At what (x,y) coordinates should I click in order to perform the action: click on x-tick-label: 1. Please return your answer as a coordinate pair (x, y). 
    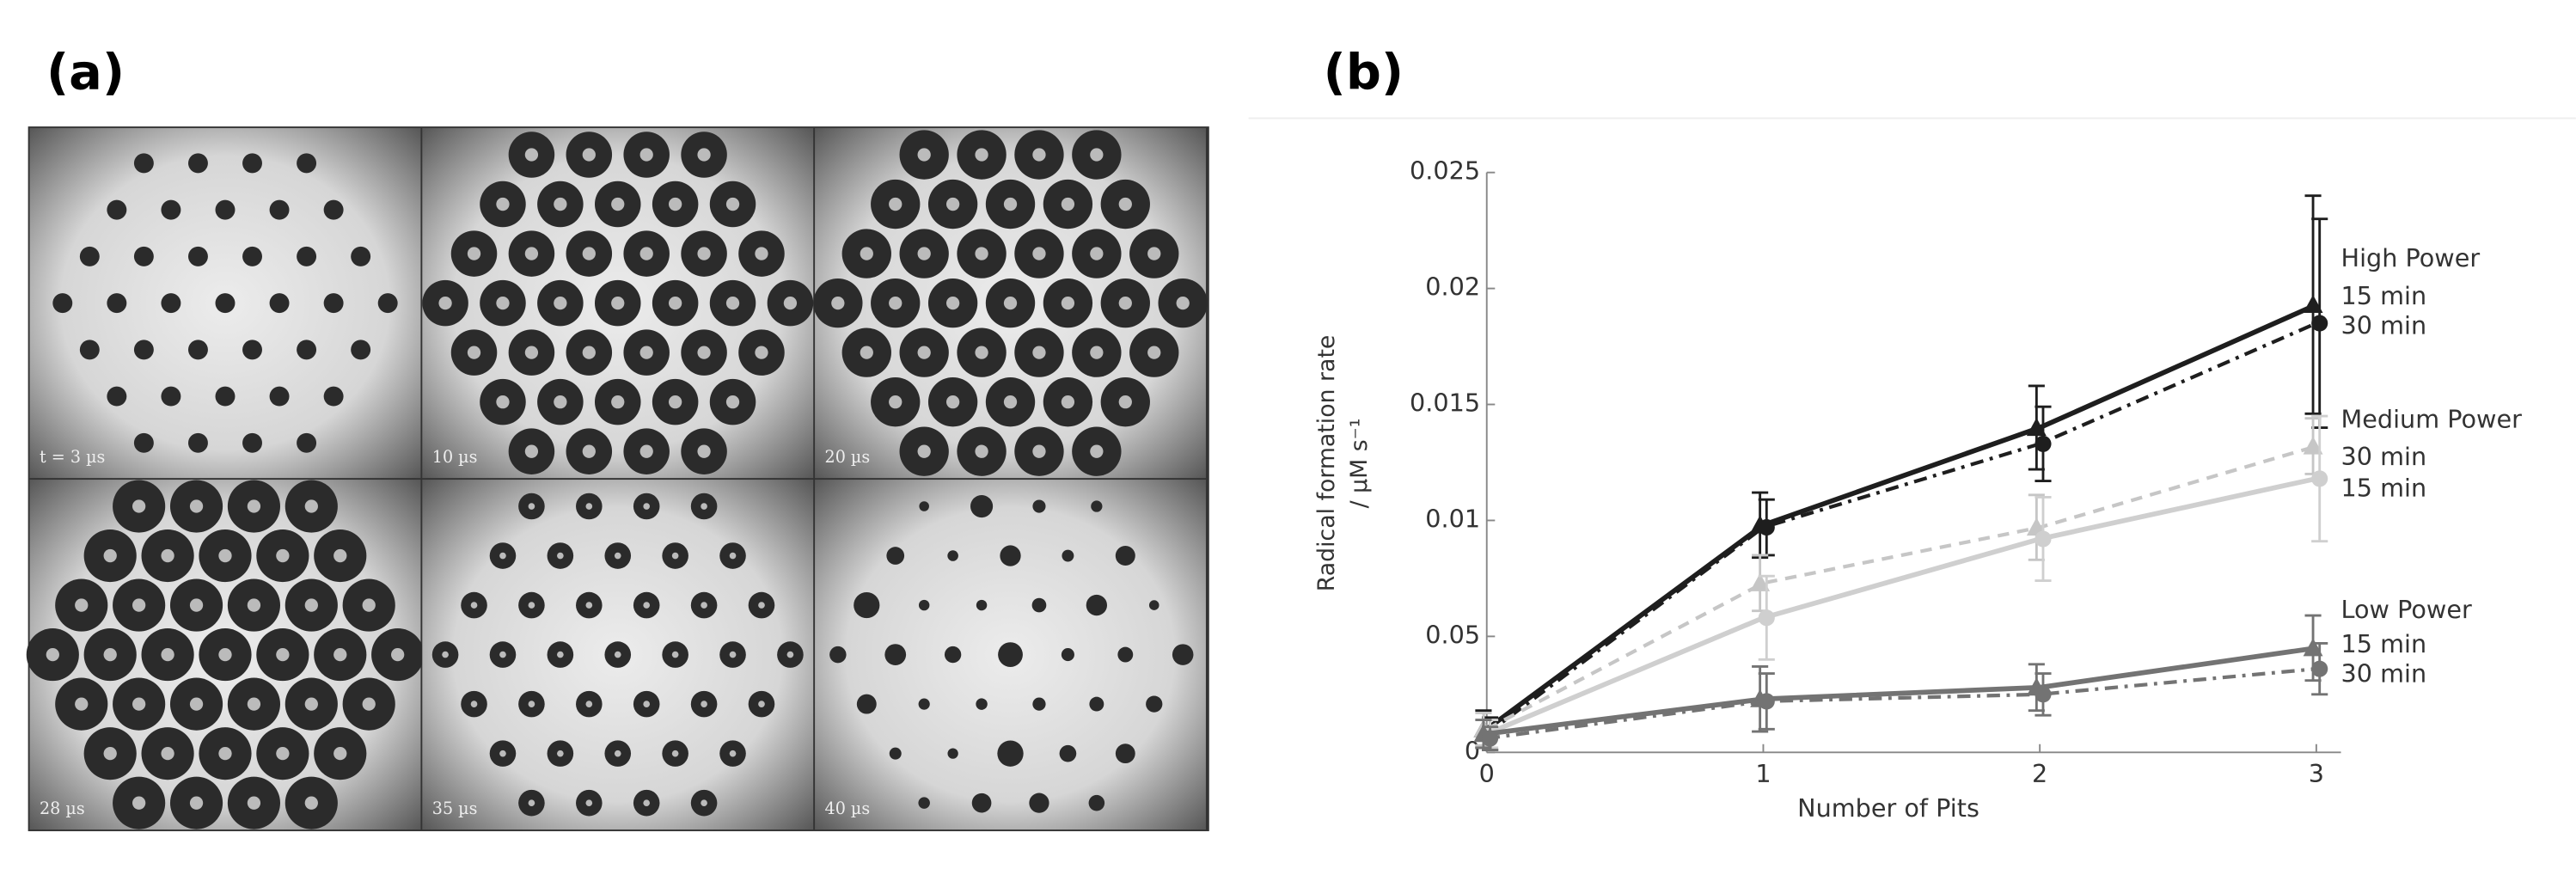
    Looking at the image, I should click on (1763, 773).